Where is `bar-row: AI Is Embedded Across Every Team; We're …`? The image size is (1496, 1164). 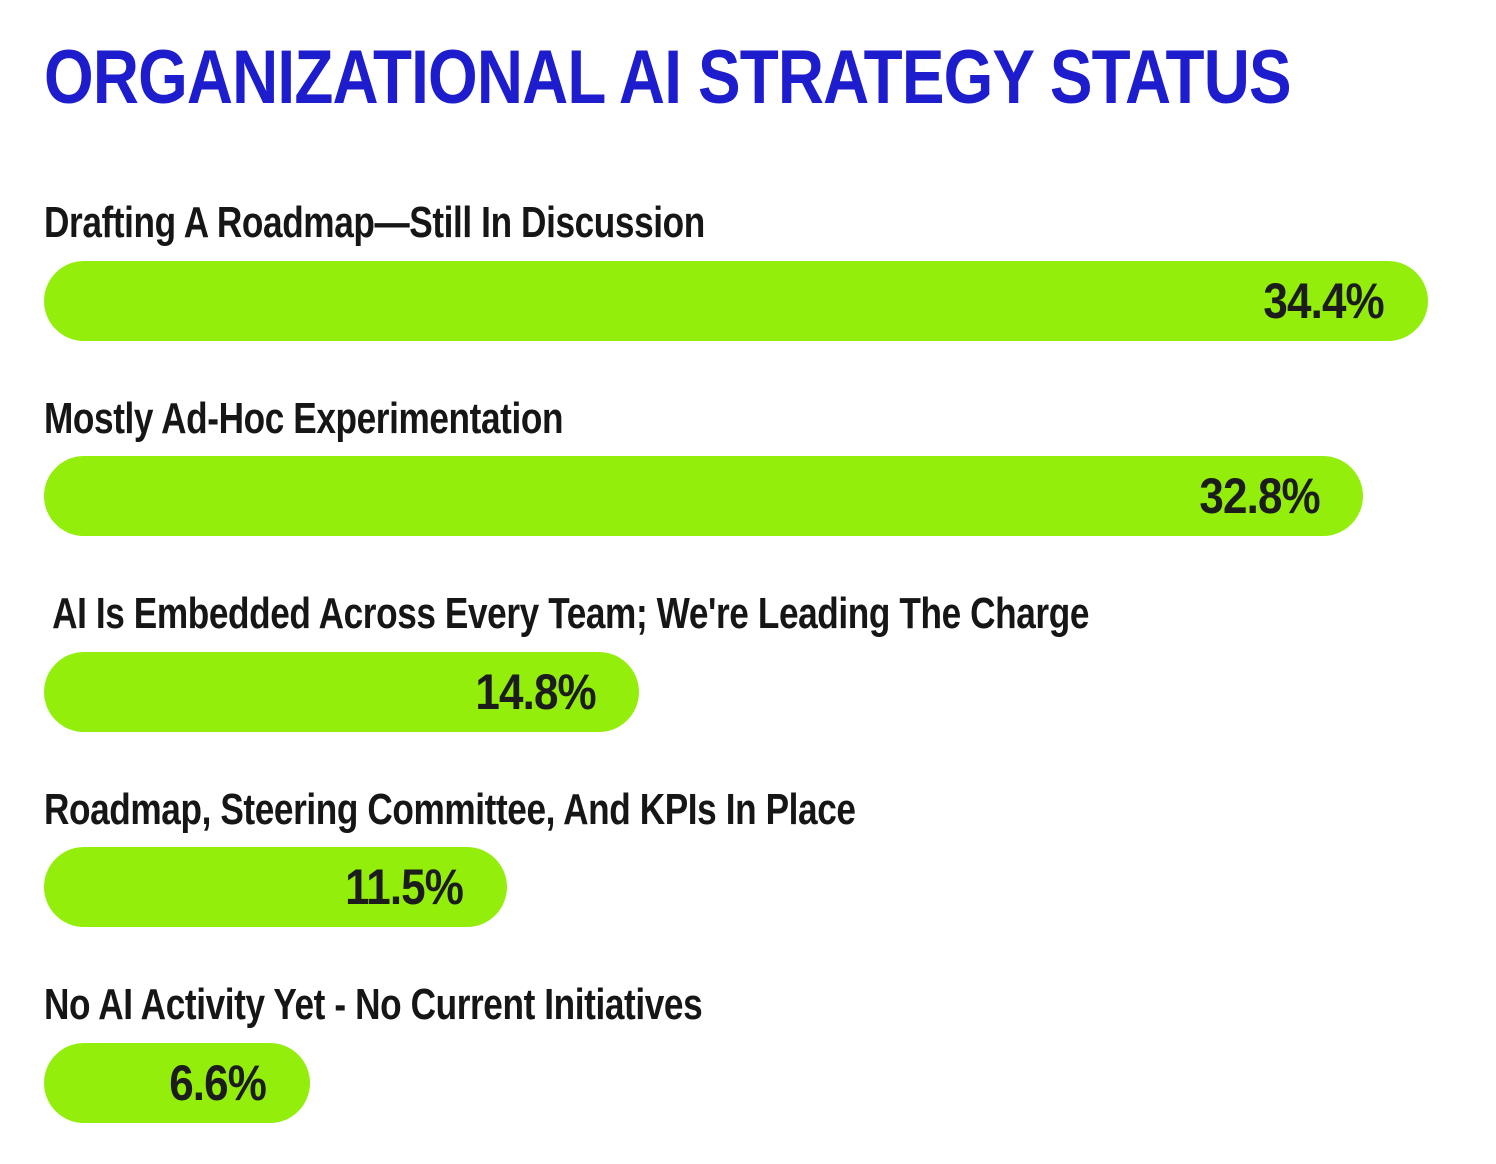 bar-row: AI Is Embedded Across Every Team; We're … is located at coordinates (748, 660).